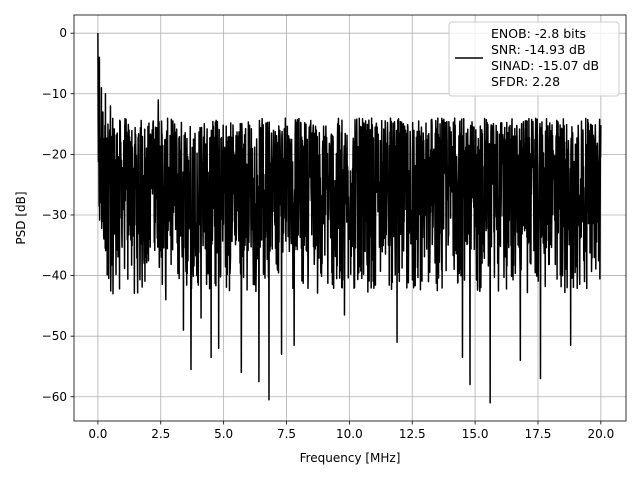 The height and width of the screenshot is (480, 640). I want to click on y-tick-label: −30, so click(54, 215).